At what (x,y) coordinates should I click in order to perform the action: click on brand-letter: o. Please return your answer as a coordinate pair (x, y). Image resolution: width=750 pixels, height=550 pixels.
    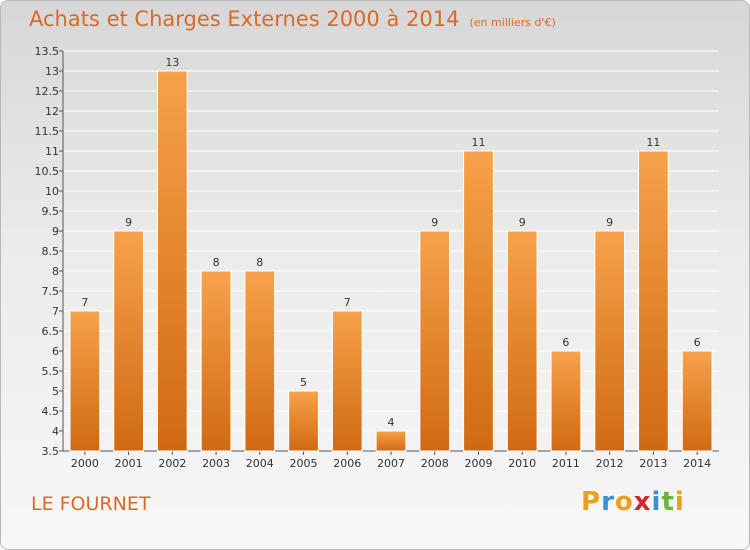
    Looking at the image, I should click on (624, 502).